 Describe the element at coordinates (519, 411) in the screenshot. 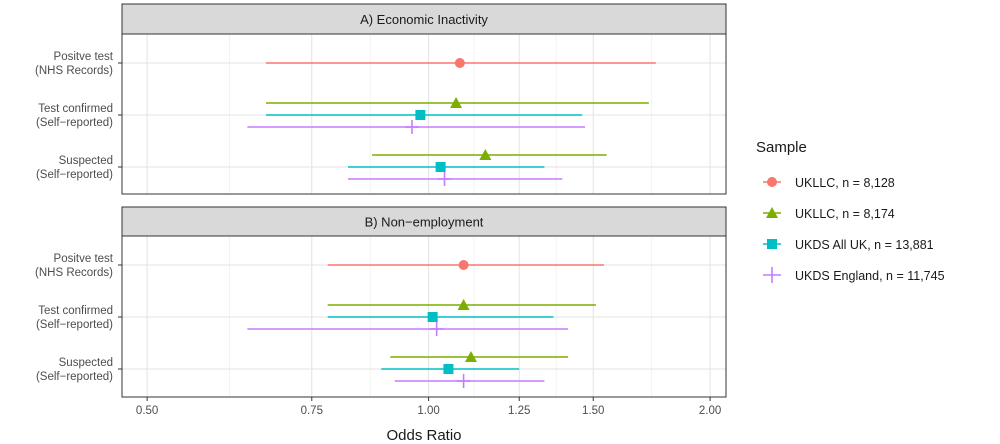

I see `x-tick-label: 1.25` at that location.